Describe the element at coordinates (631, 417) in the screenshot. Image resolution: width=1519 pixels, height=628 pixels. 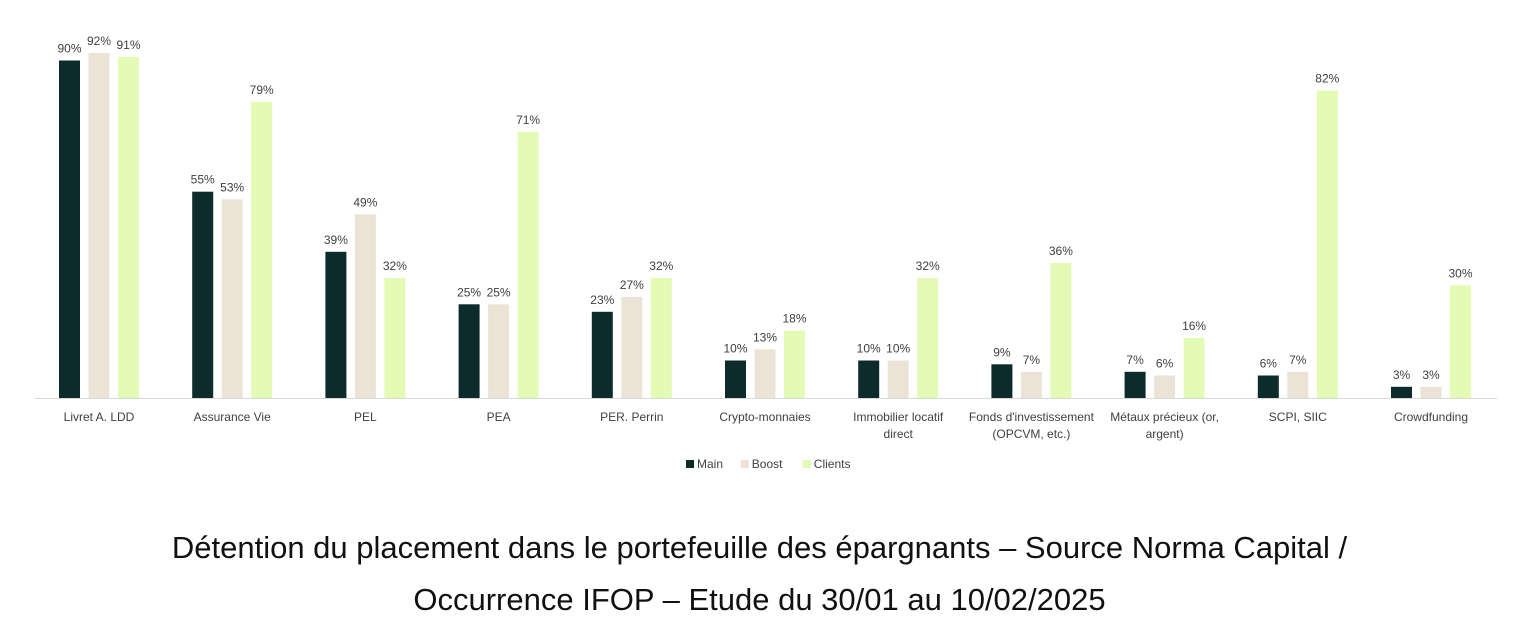
I see `category-label-4: PER. Perrin` at that location.